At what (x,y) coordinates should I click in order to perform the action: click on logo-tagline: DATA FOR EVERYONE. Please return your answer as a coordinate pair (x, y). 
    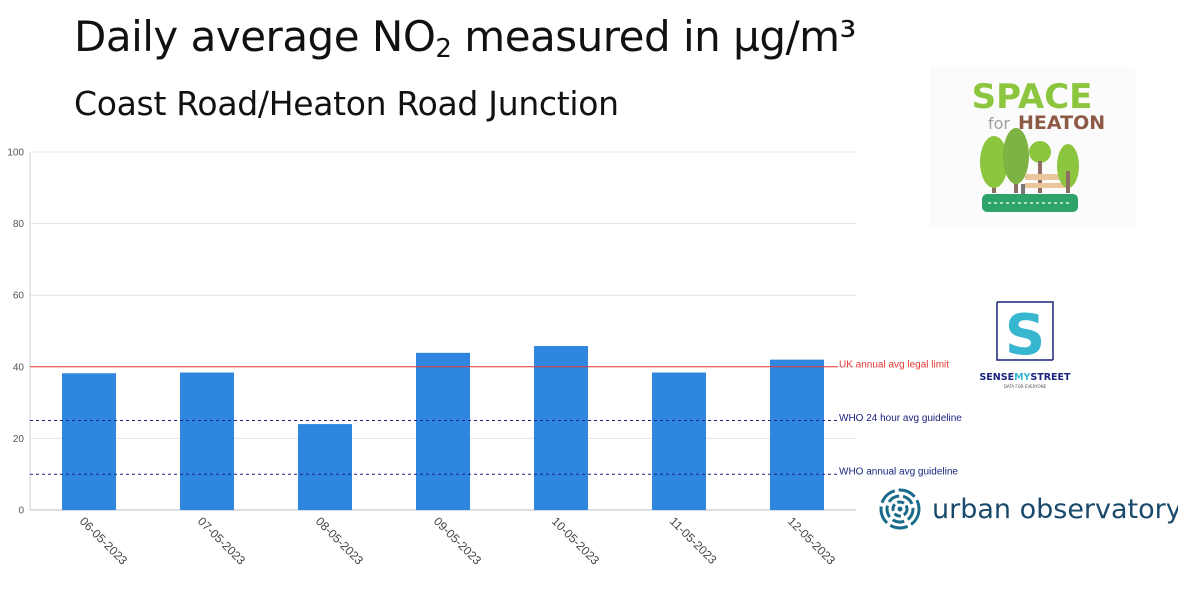
    Looking at the image, I should click on (1025, 386).